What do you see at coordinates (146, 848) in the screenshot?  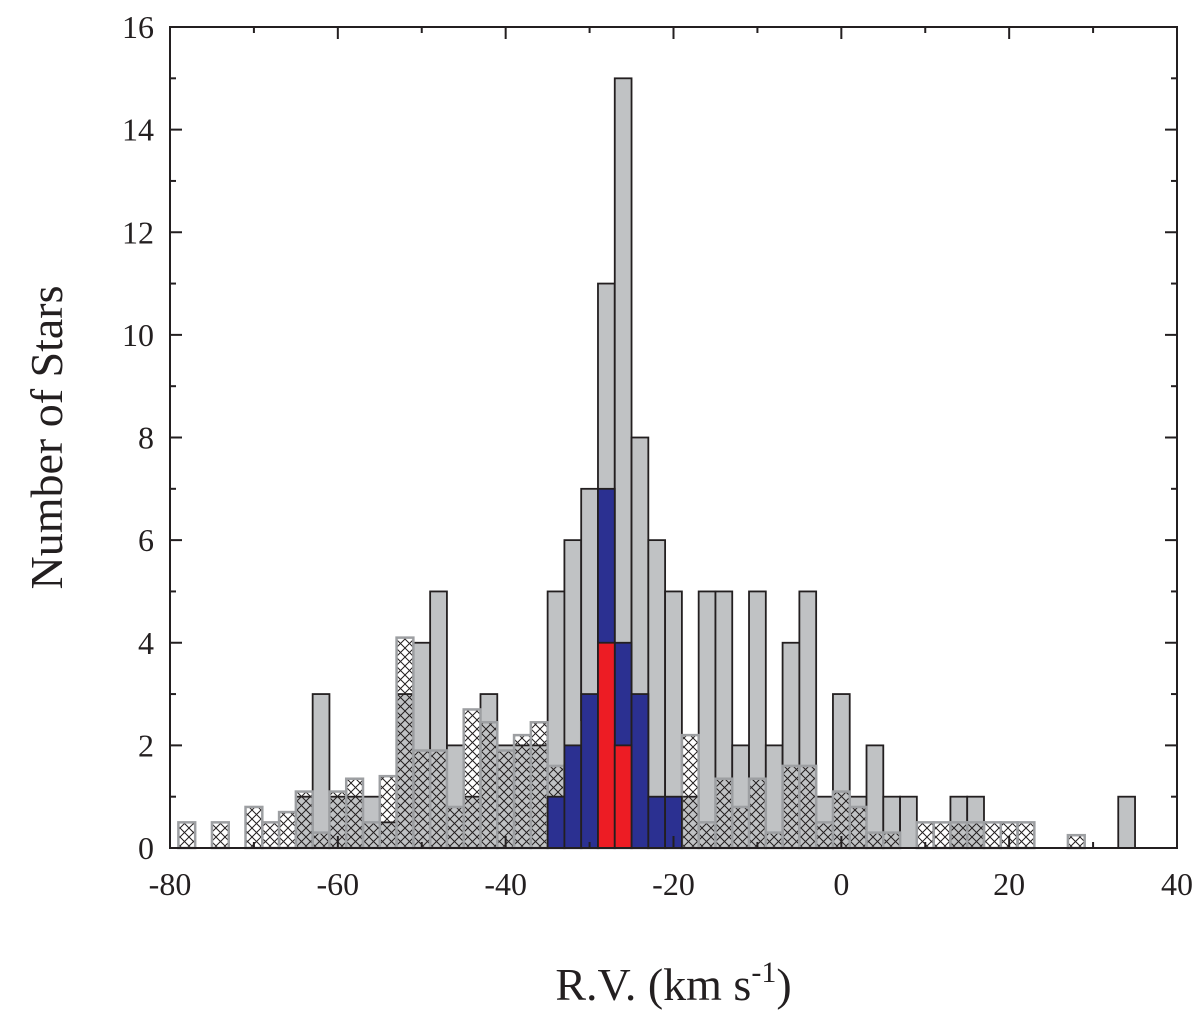 I see `y-tick-label: 0` at bounding box center [146, 848].